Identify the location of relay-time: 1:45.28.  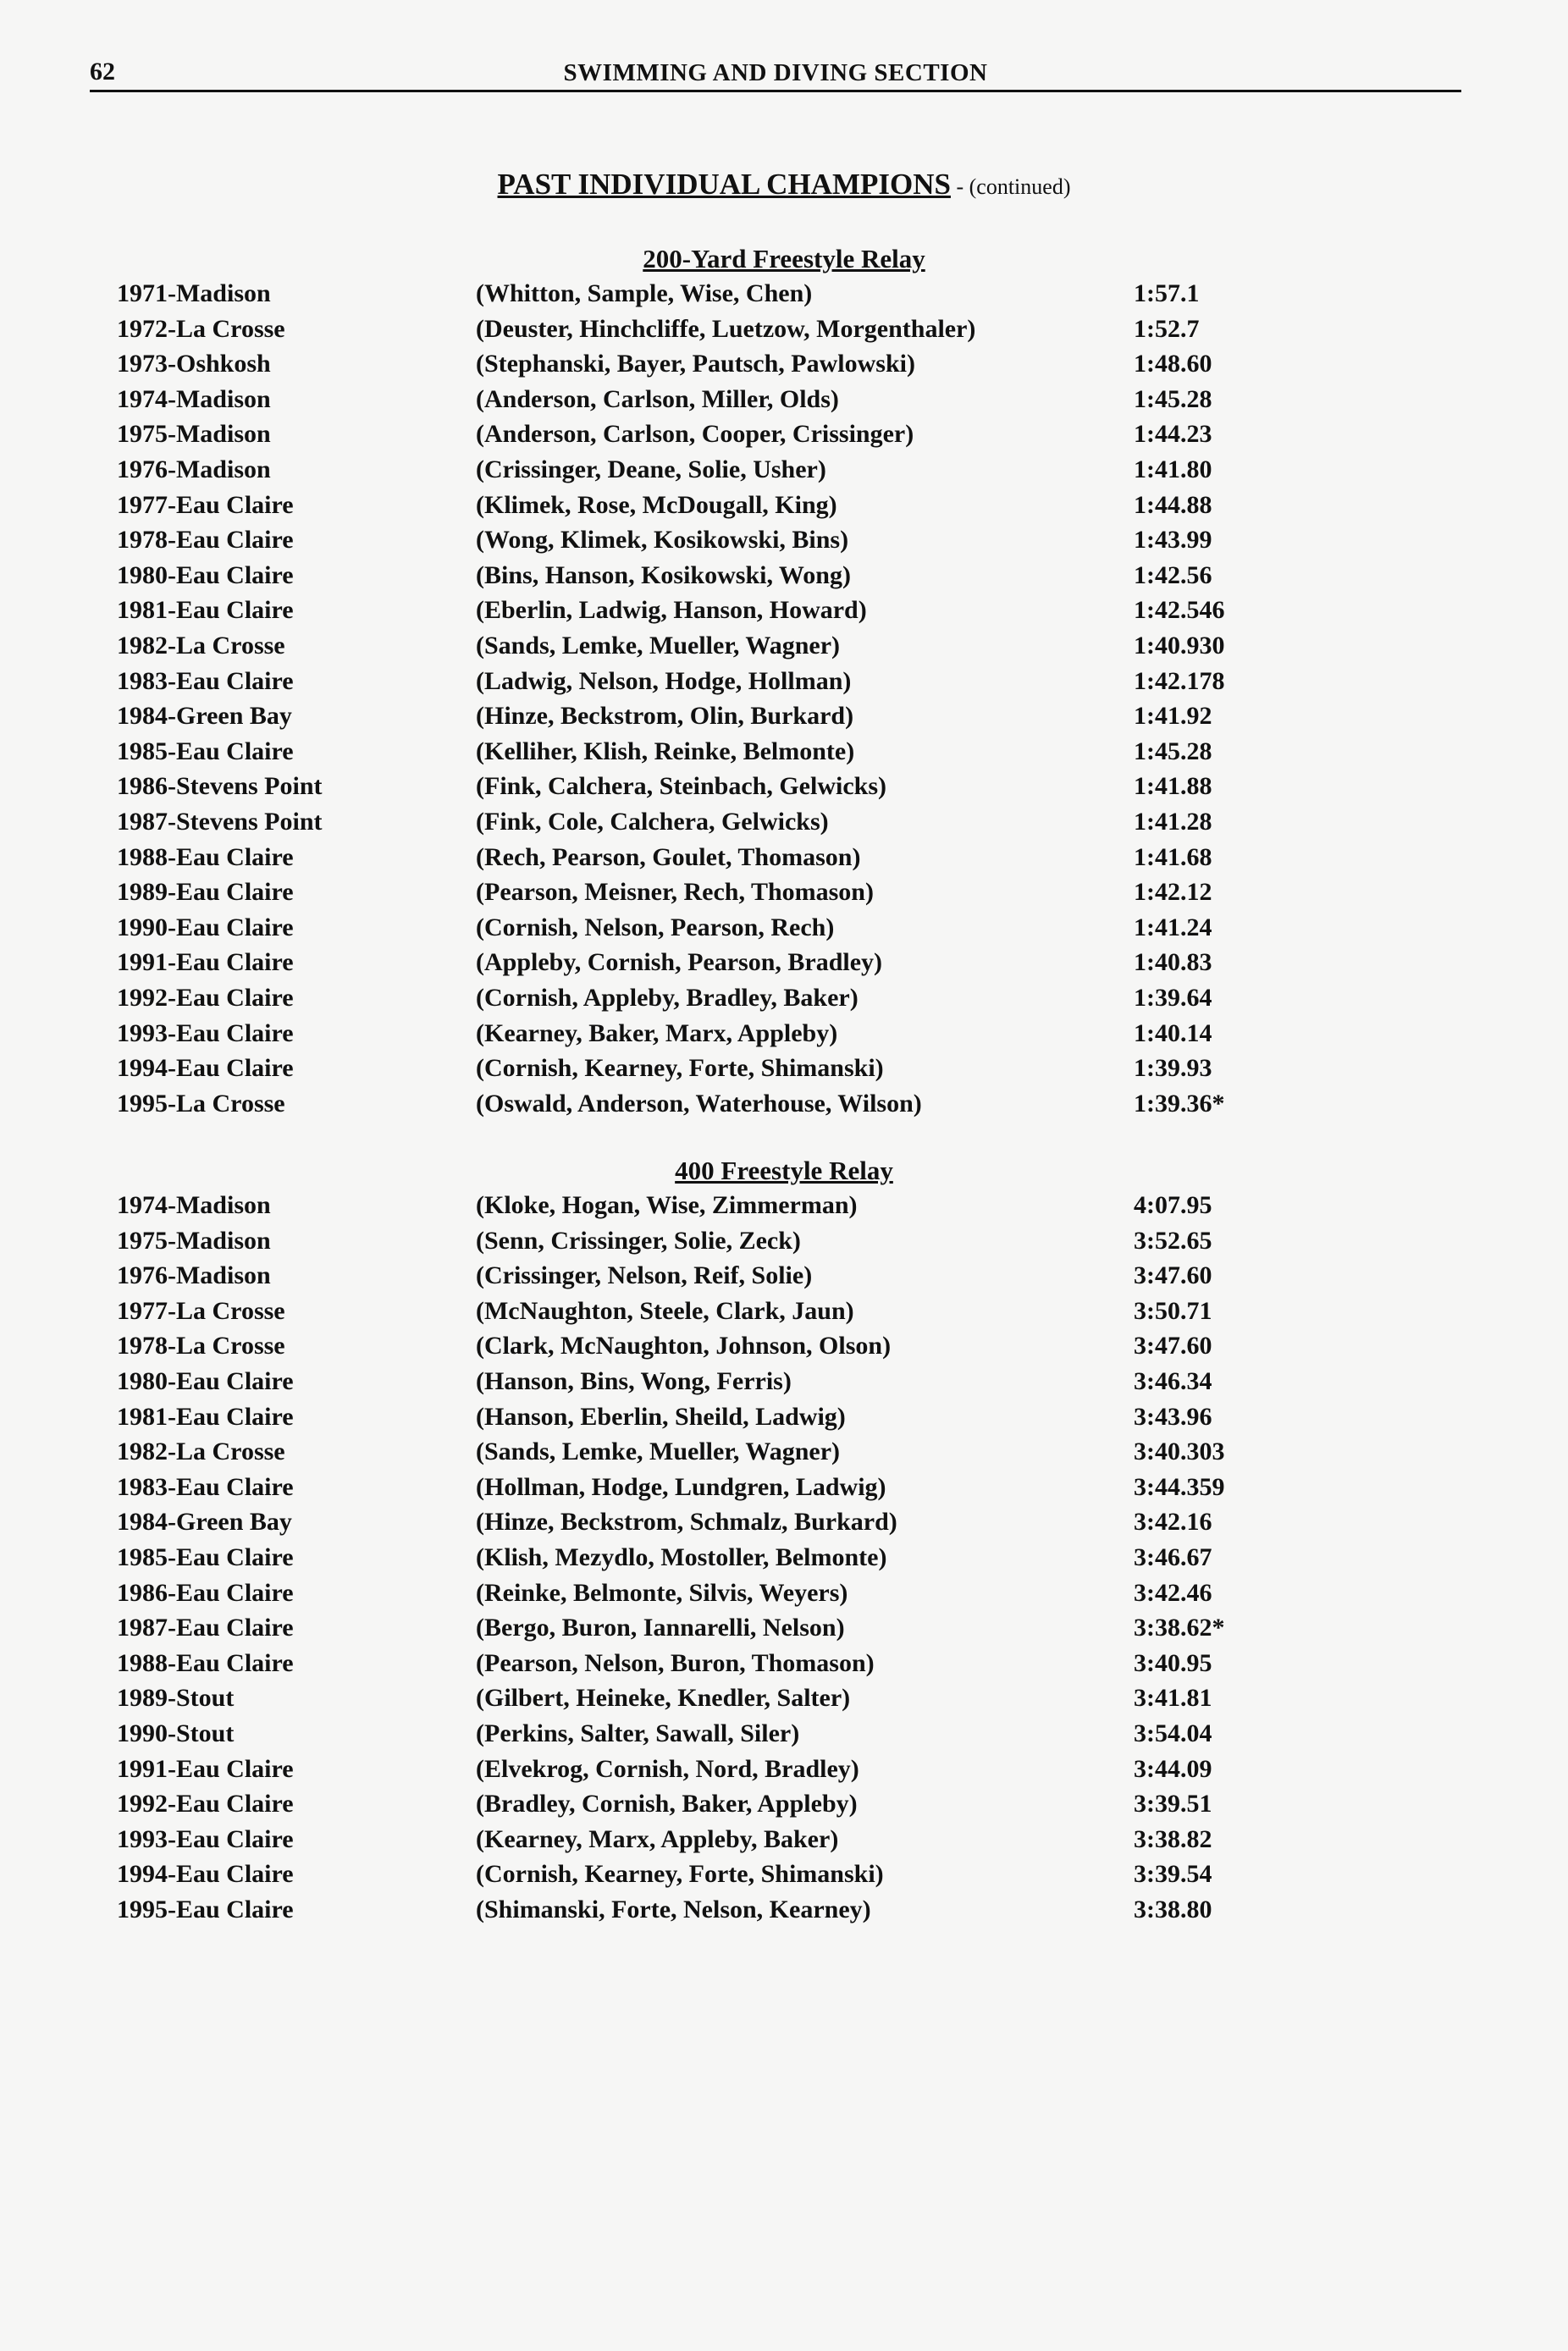
(1173, 398).